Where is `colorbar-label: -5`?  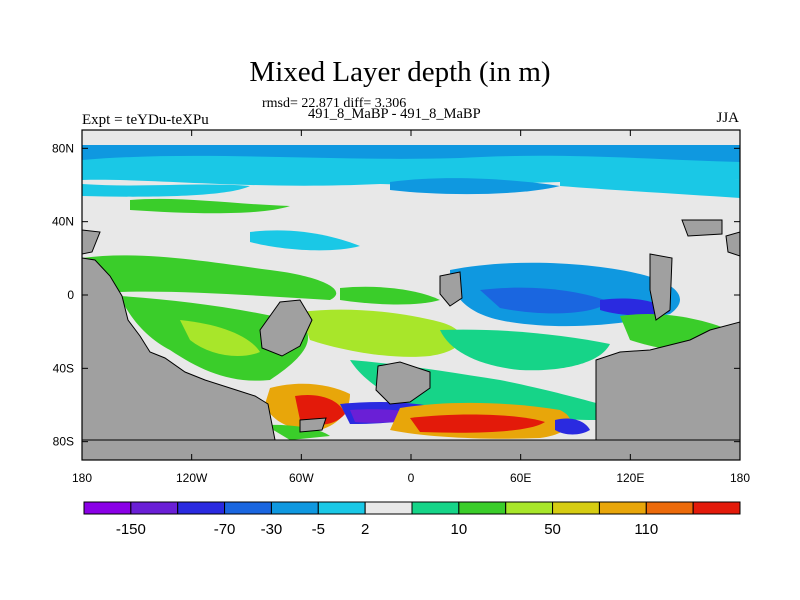
colorbar-label: -5 is located at coordinates (318, 529).